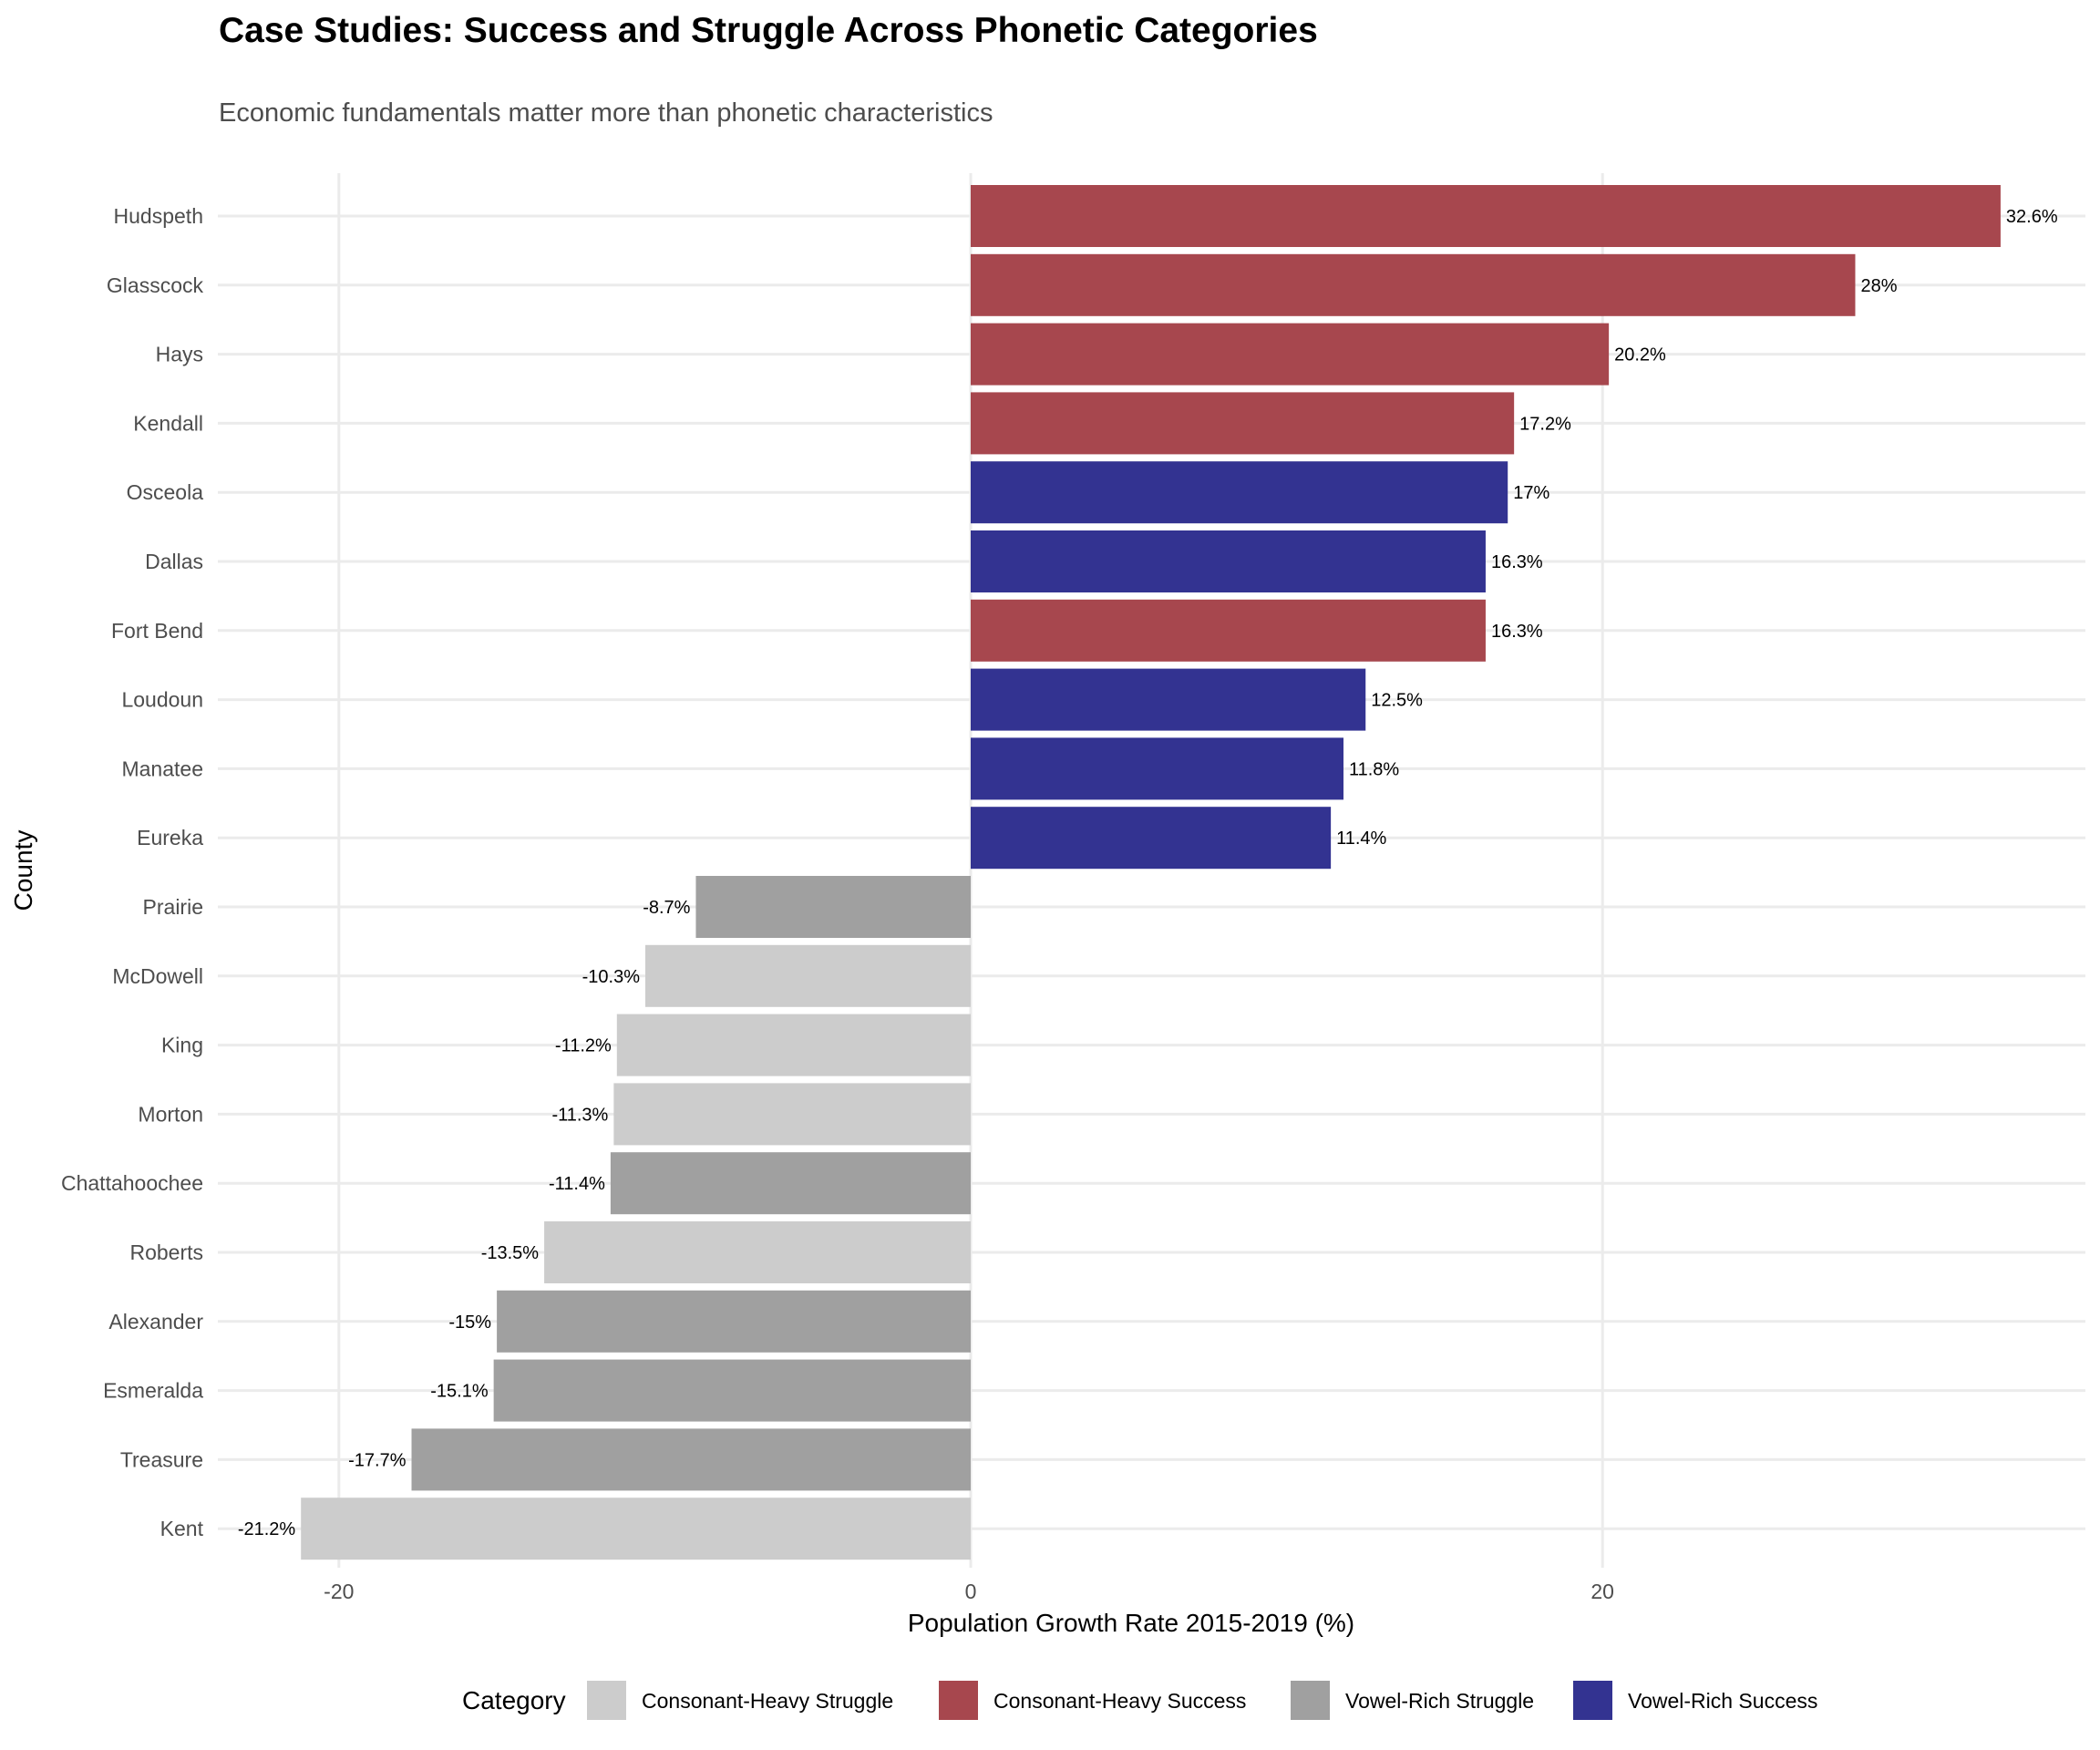  What do you see at coordinates (377, 1460) in the screenshot?
I see `bar-value-label: -17.7%` at bounding box center [377, 1460].